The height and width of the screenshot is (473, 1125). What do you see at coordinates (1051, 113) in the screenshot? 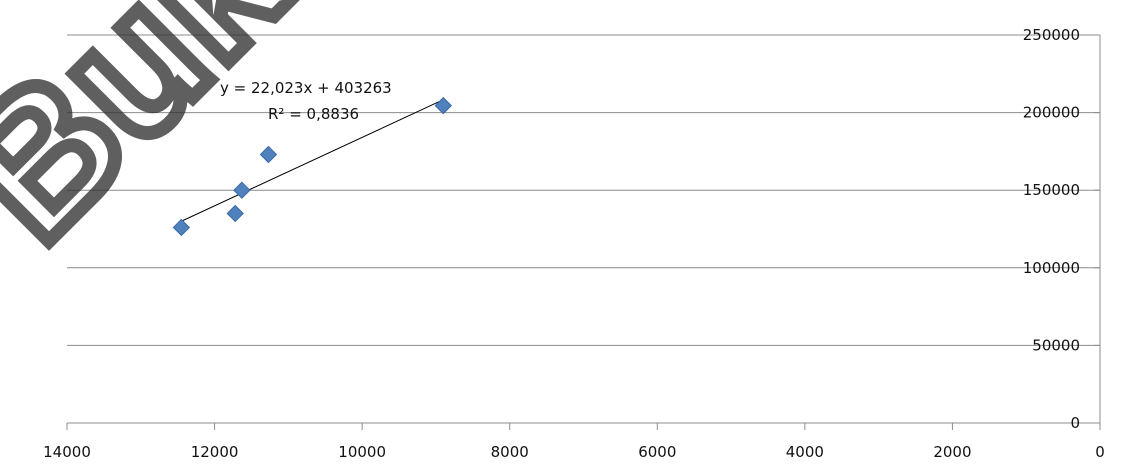
I see `y-tick-label-1: 200000` at bounding box center [1051, 113].